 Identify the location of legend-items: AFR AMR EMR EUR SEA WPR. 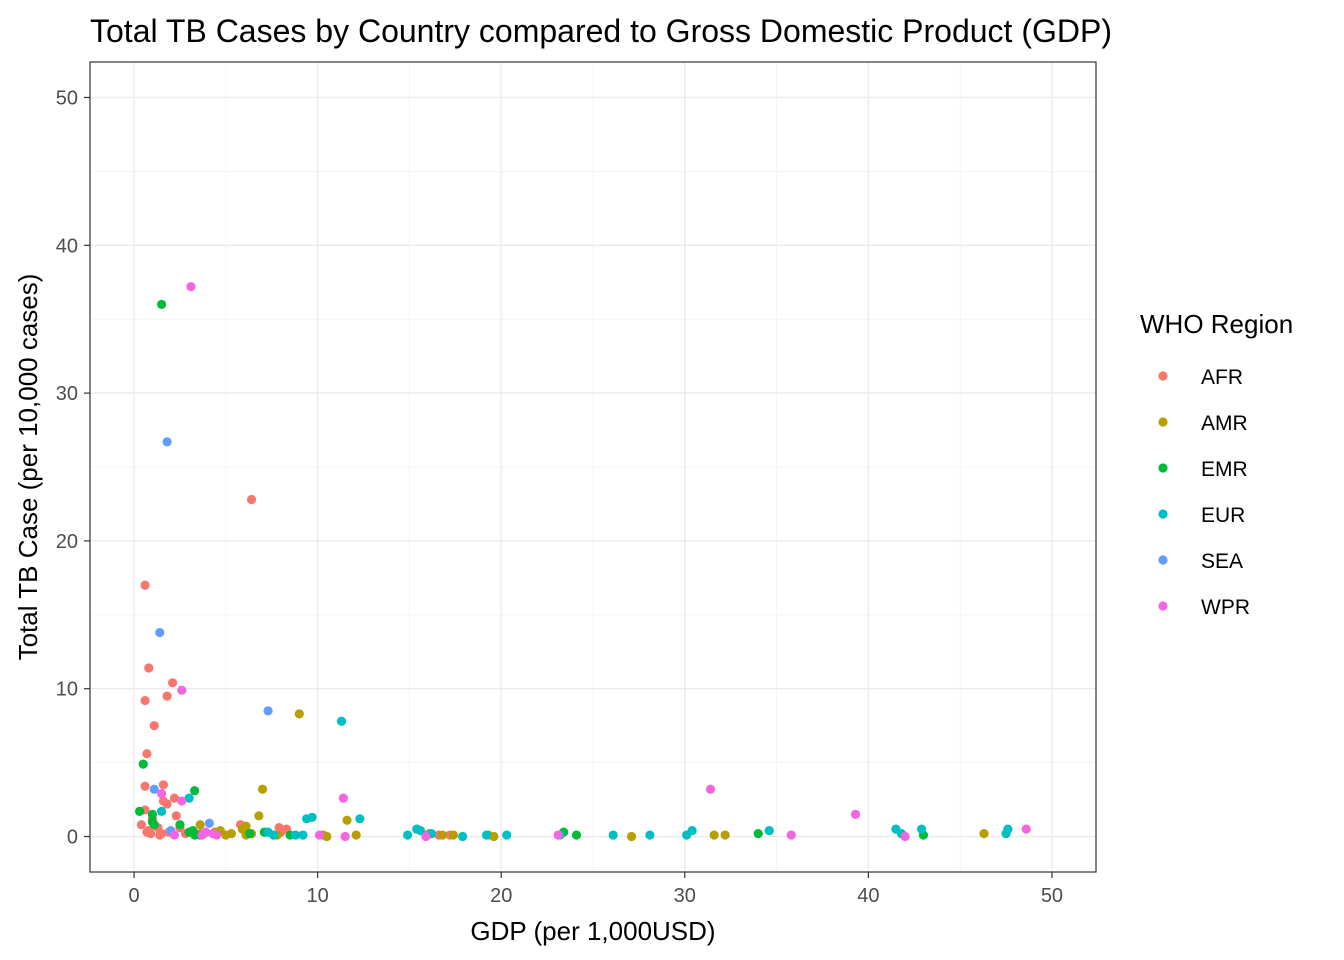
(1204, 492).